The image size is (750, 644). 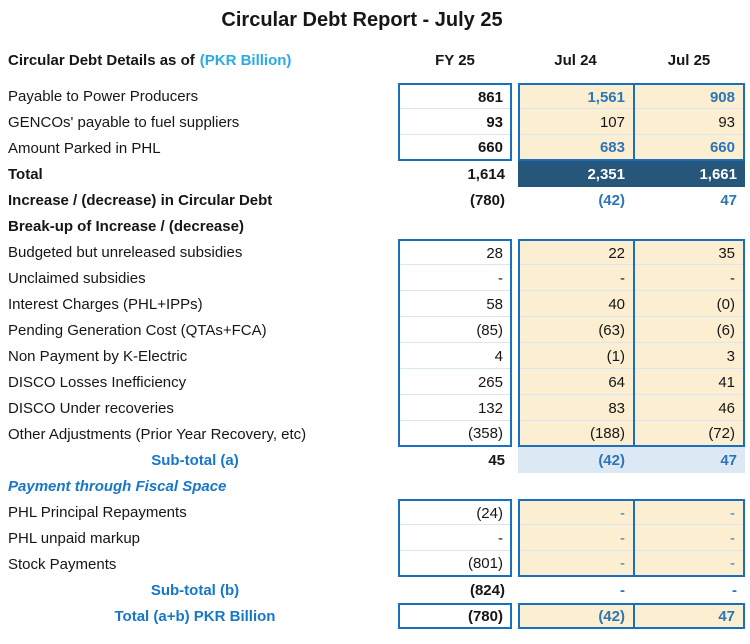 What do you see at coordinates (575, 330) in the screenshot?
I see `jul24-value: (63)` at bounding box center [575, 330].